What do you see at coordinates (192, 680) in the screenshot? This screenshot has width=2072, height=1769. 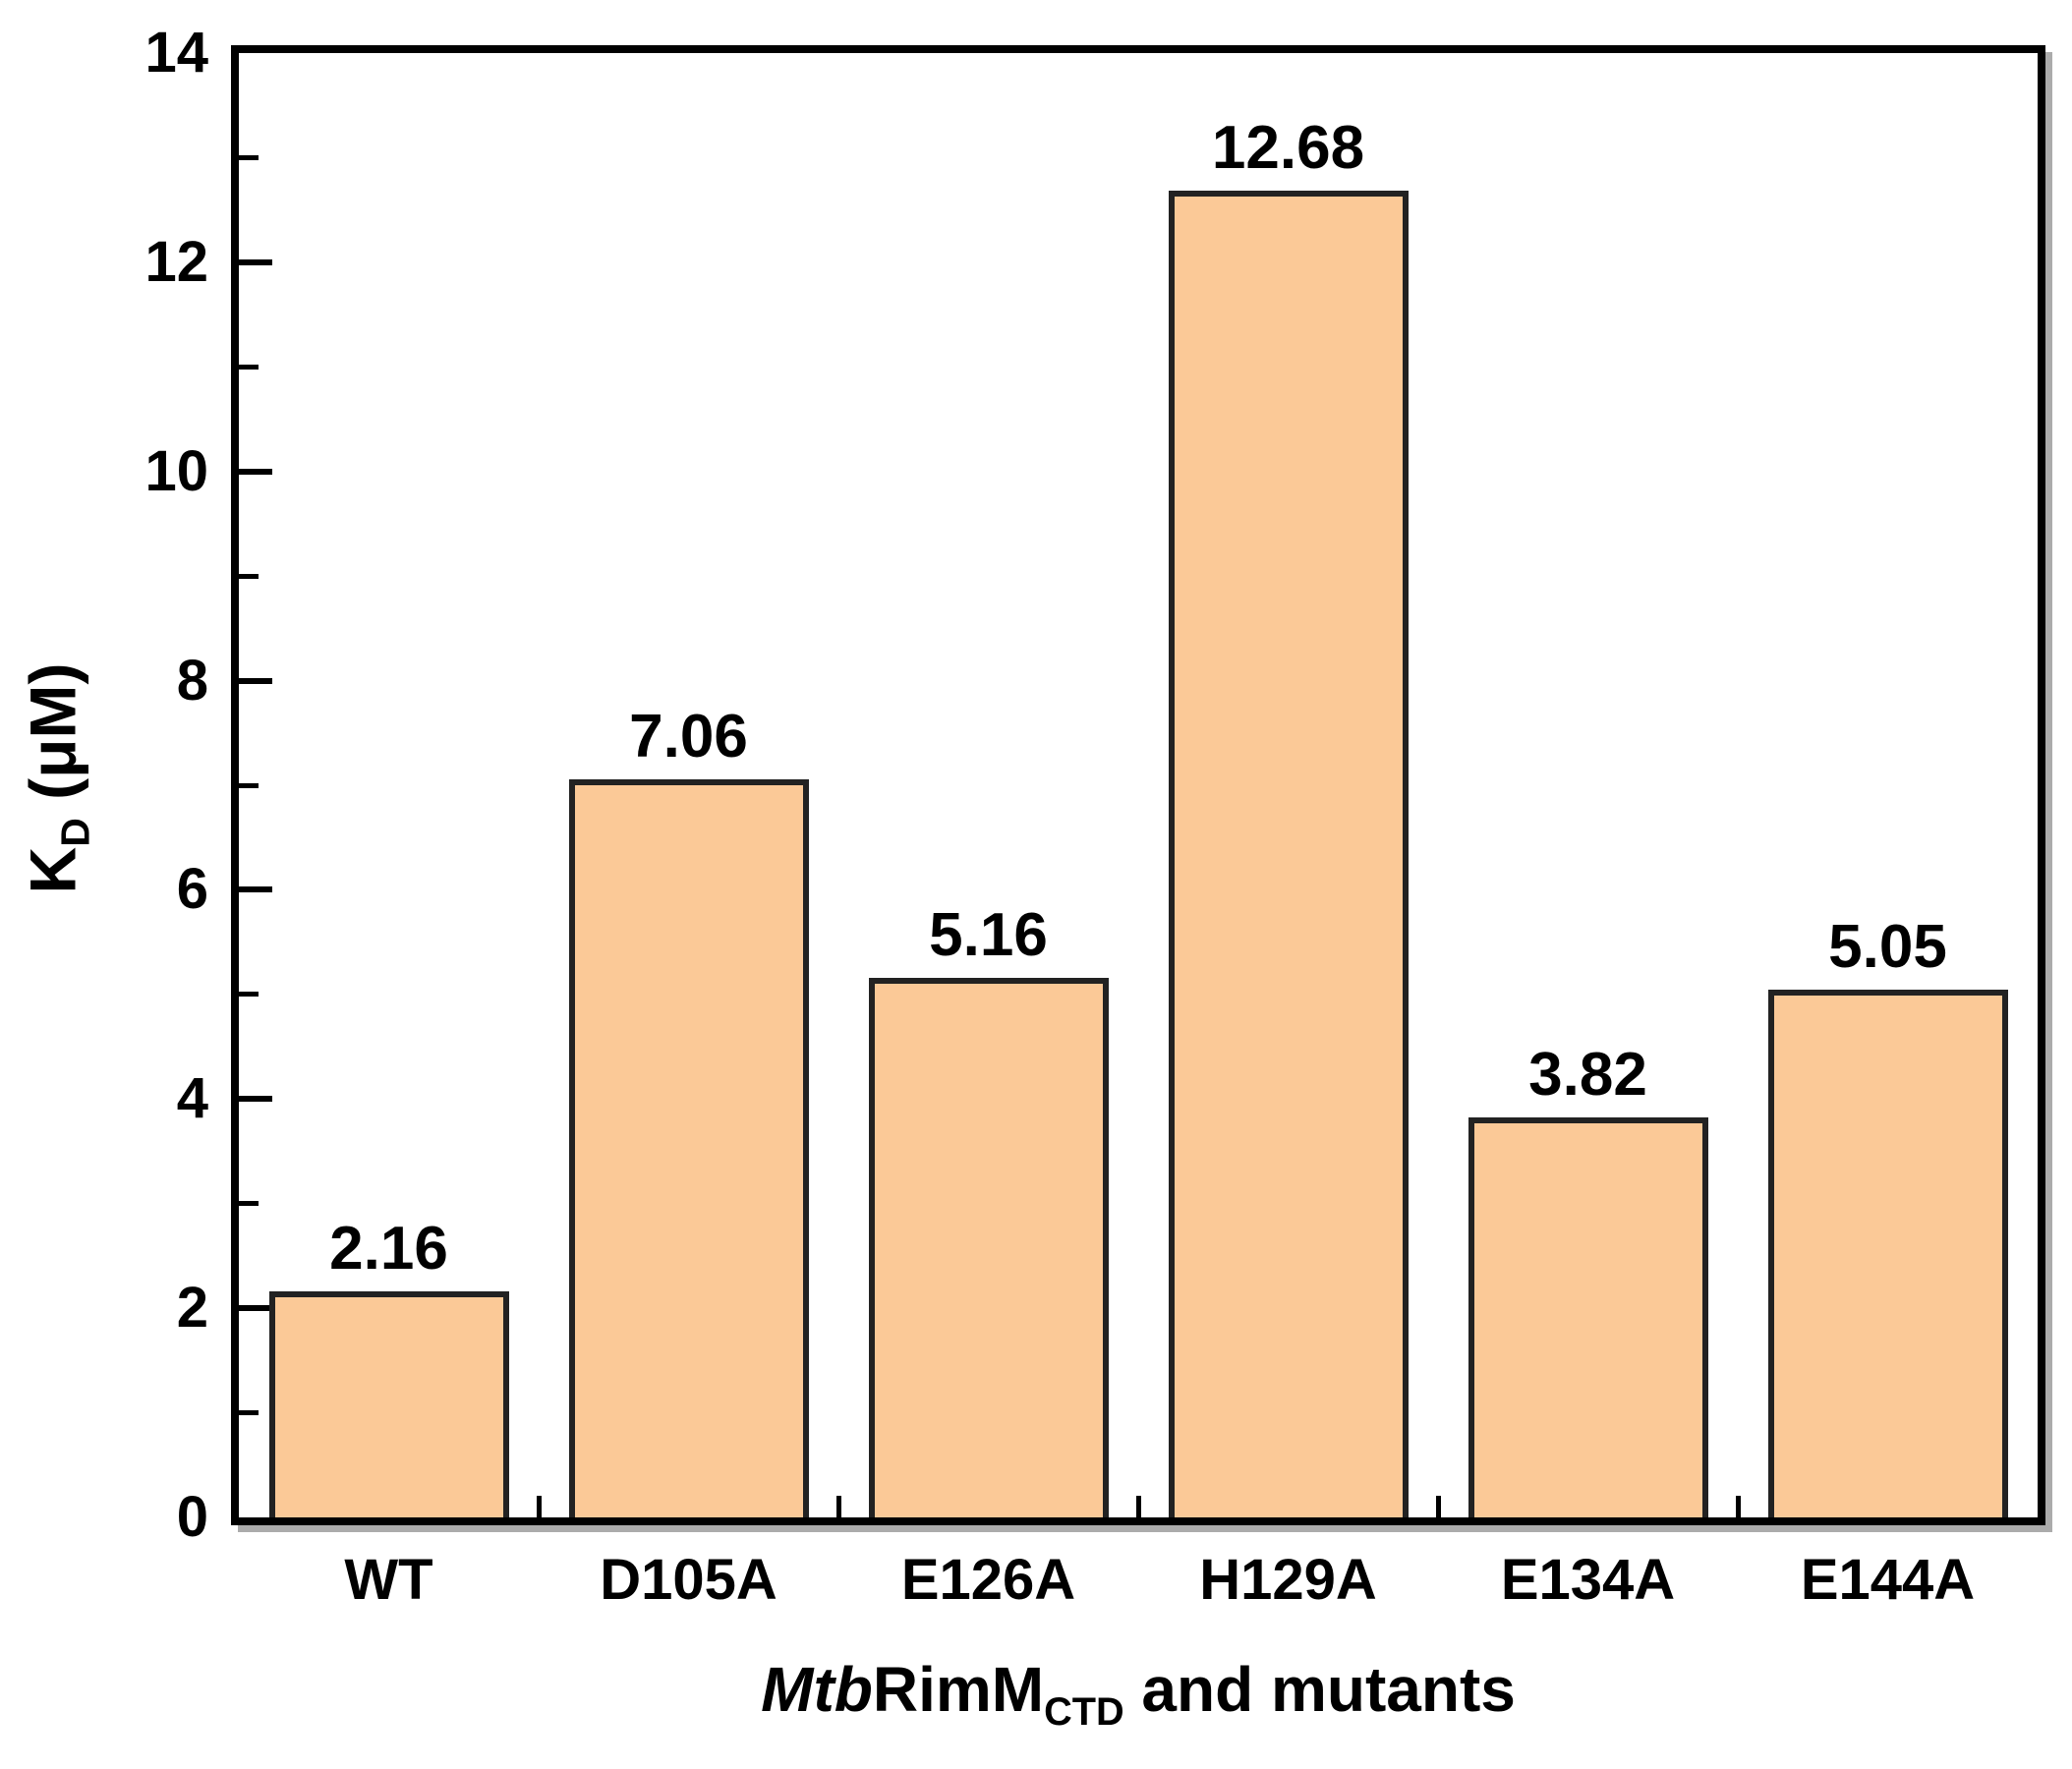 I see `y-axis-tick-label: 8` at bounding box center [192, 680].